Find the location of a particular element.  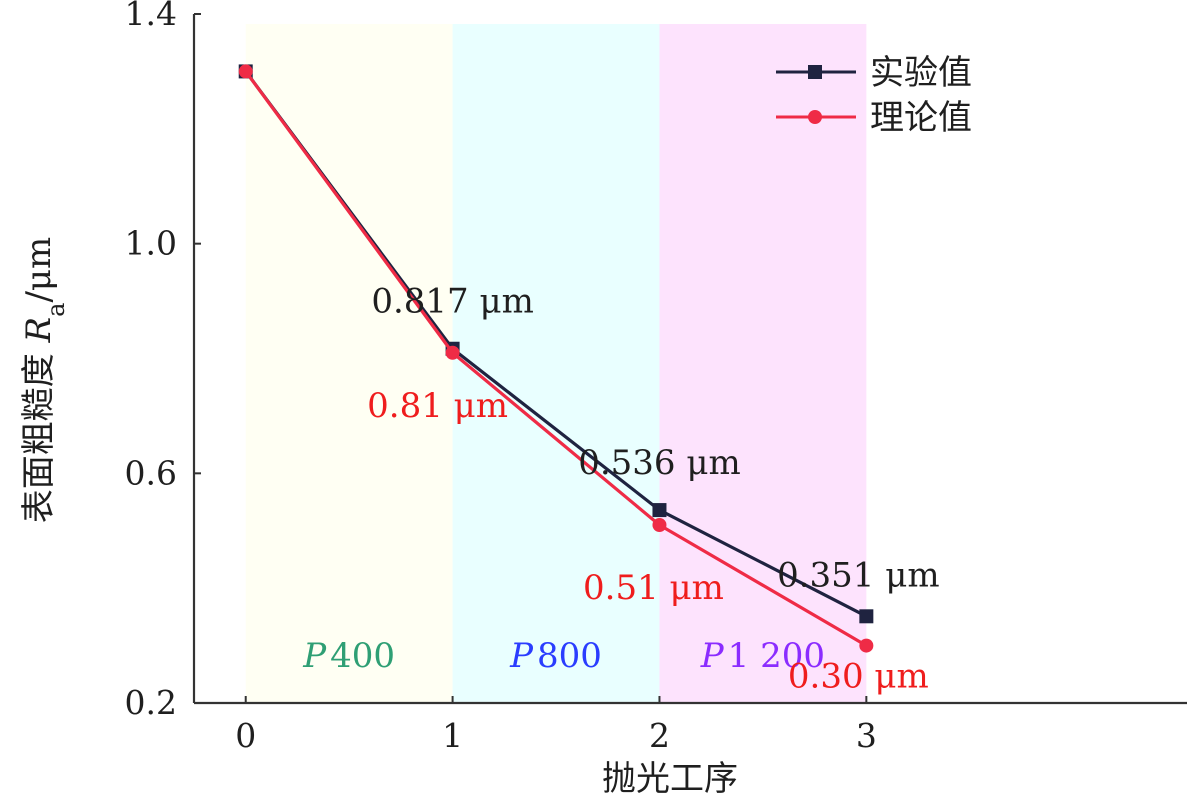

region-label-p800: P 800 is located at coordinates (555, 656).